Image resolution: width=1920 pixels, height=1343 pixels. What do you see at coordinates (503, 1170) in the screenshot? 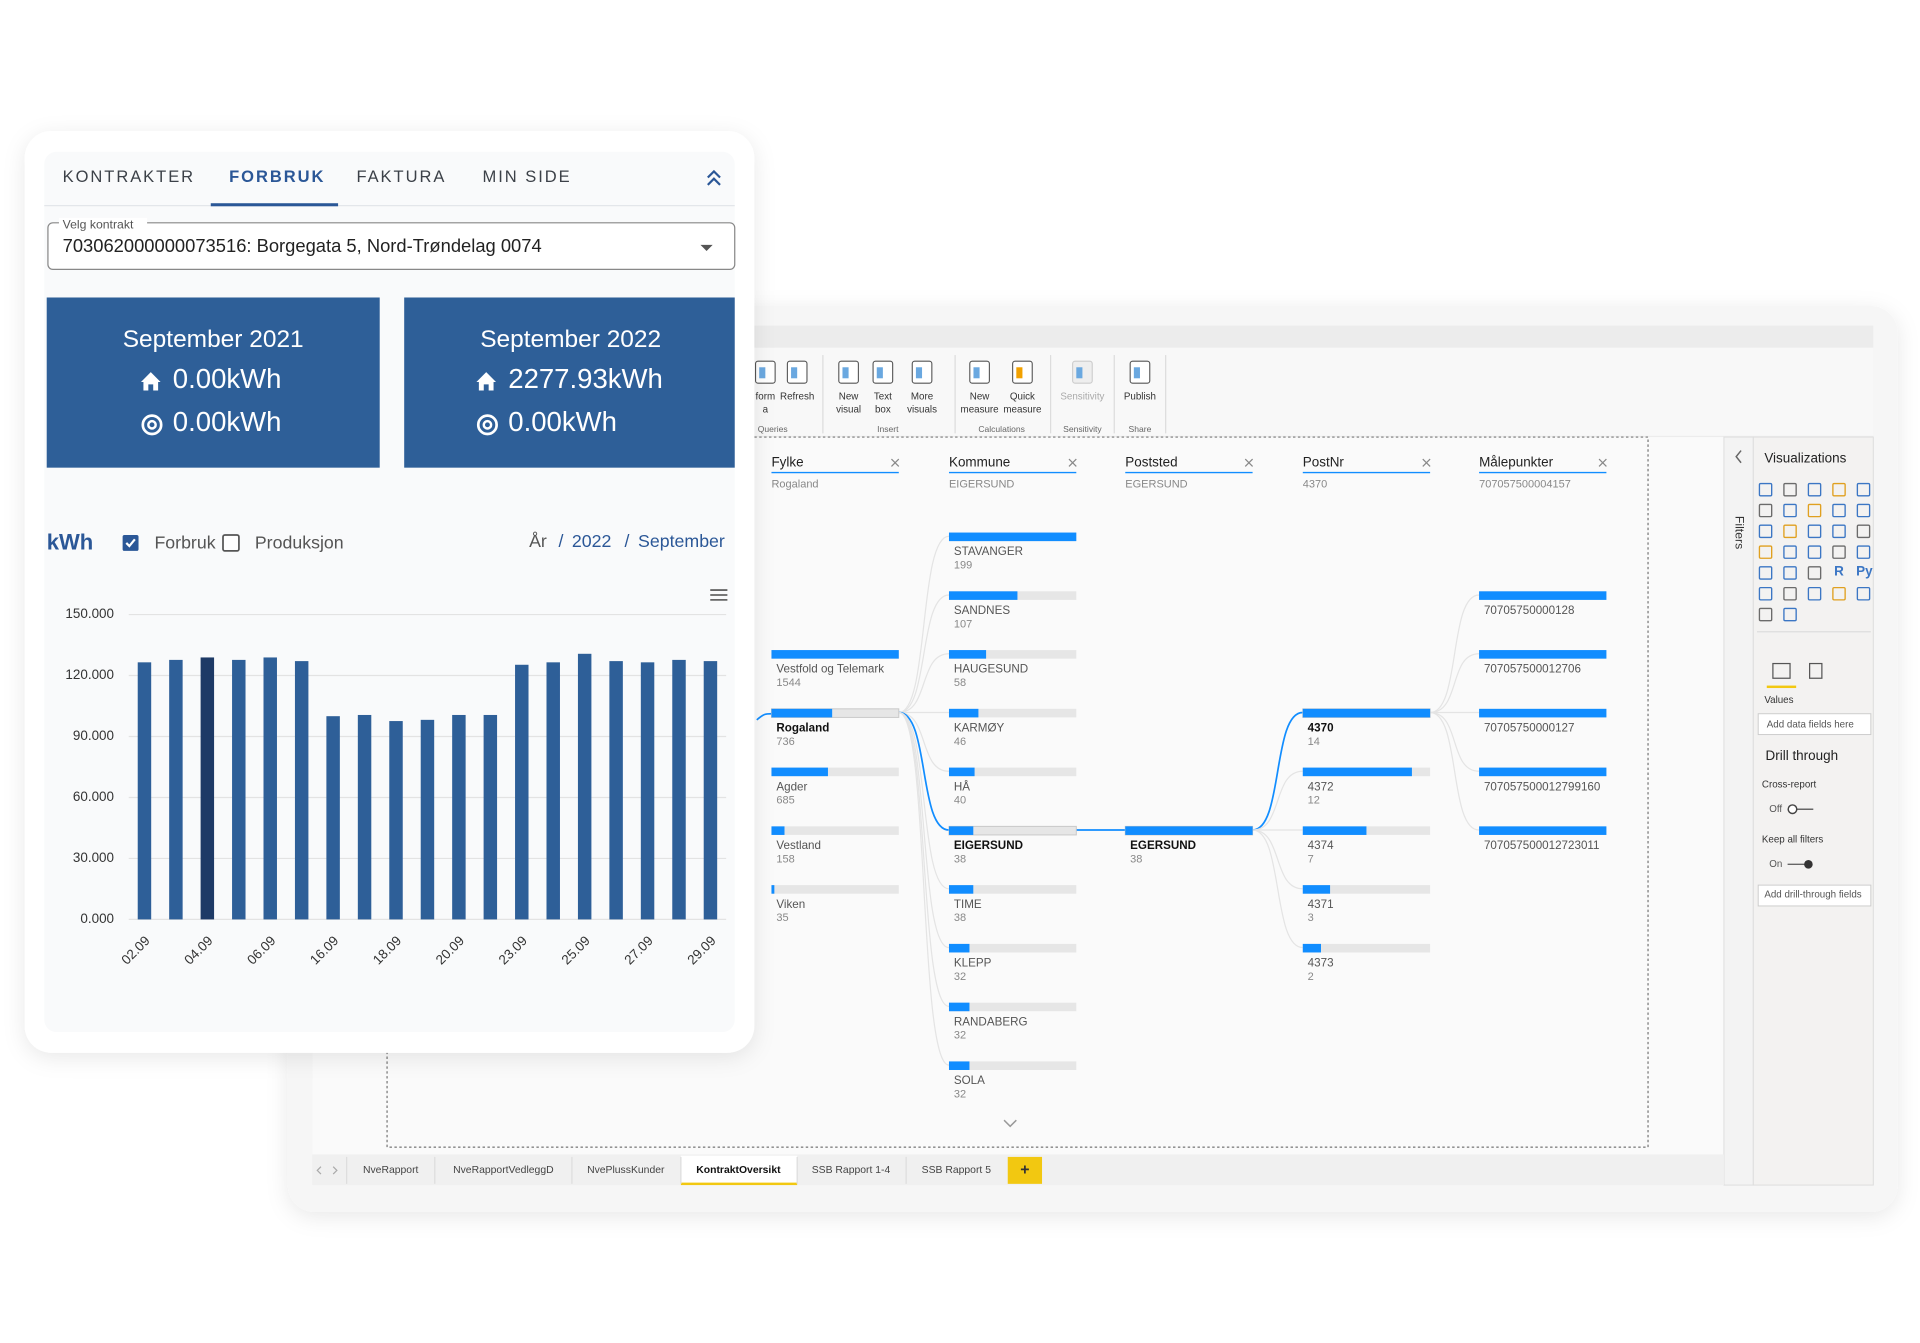
I see `sheet-tab: NveRapportVedleggD` at bounding box center [503, 1170].